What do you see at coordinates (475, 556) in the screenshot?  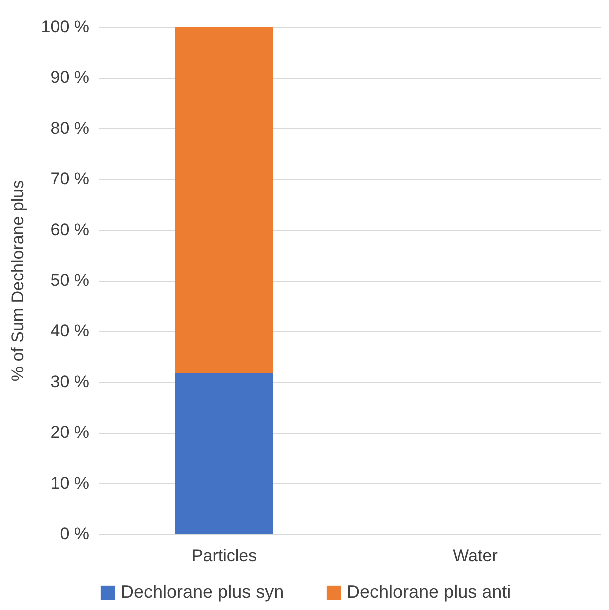 I see `x-tick-label: Water` at bounding box center [475, 556].